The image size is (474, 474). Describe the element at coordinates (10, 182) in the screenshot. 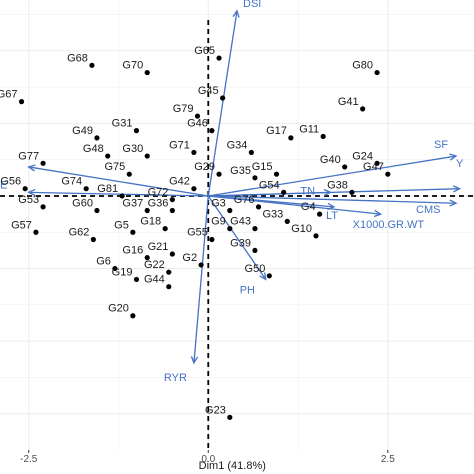

I see `point-label-g56: G56` at that location.